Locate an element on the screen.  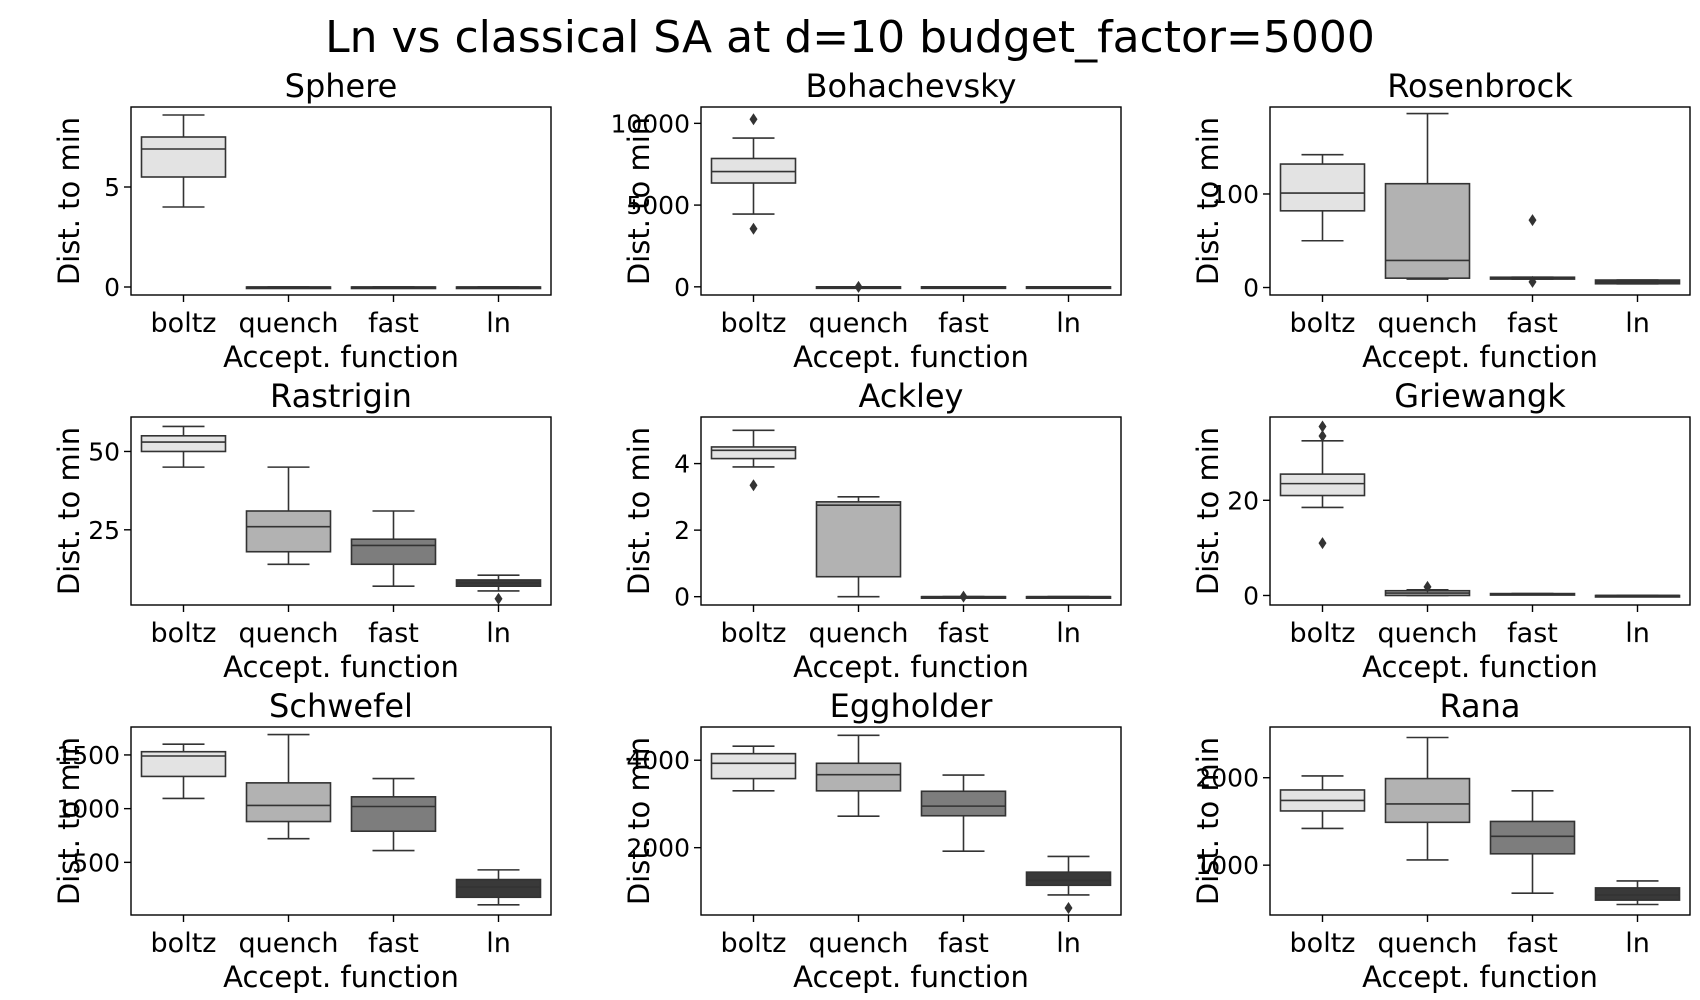
y-tick-label: 5 is located at coordinates (112, 187).